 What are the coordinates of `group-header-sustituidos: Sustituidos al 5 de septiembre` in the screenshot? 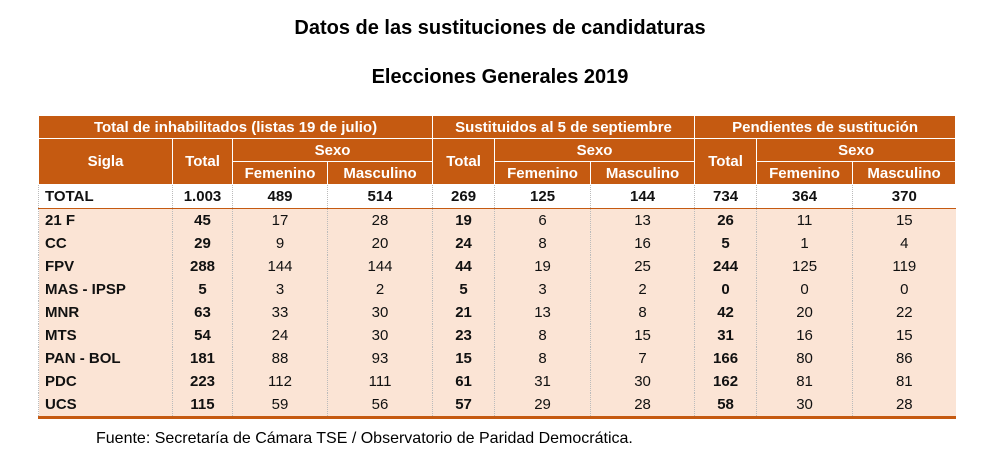 It's located at (564, 127).